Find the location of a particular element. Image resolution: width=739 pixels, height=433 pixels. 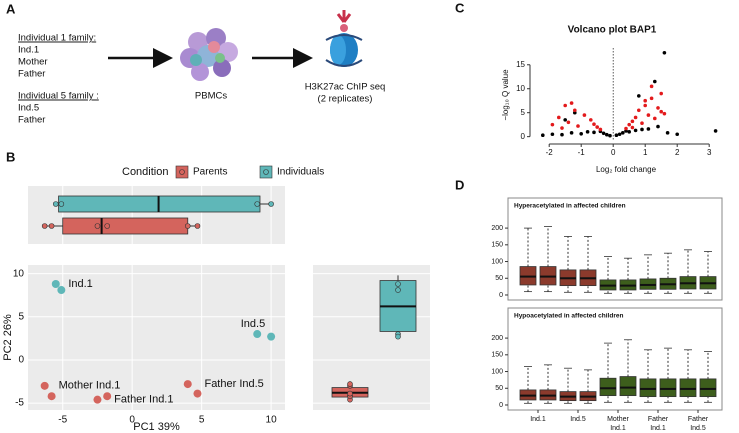

point-label: Ind.5 is located at coordinates (253, 324).